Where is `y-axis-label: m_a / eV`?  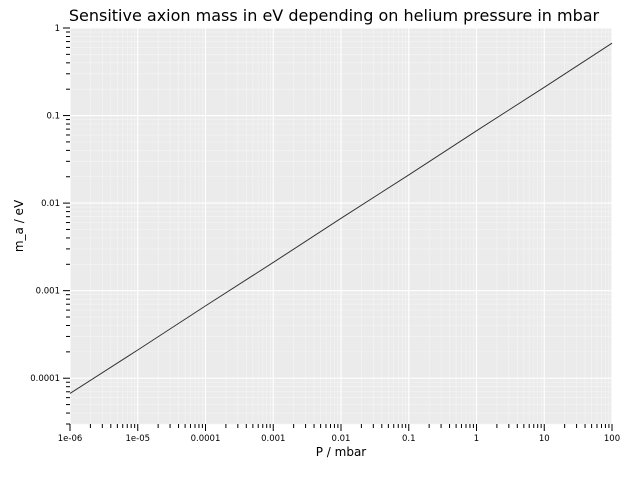 y-axis-label: m_a / eV is located at coordinates (19, 225).